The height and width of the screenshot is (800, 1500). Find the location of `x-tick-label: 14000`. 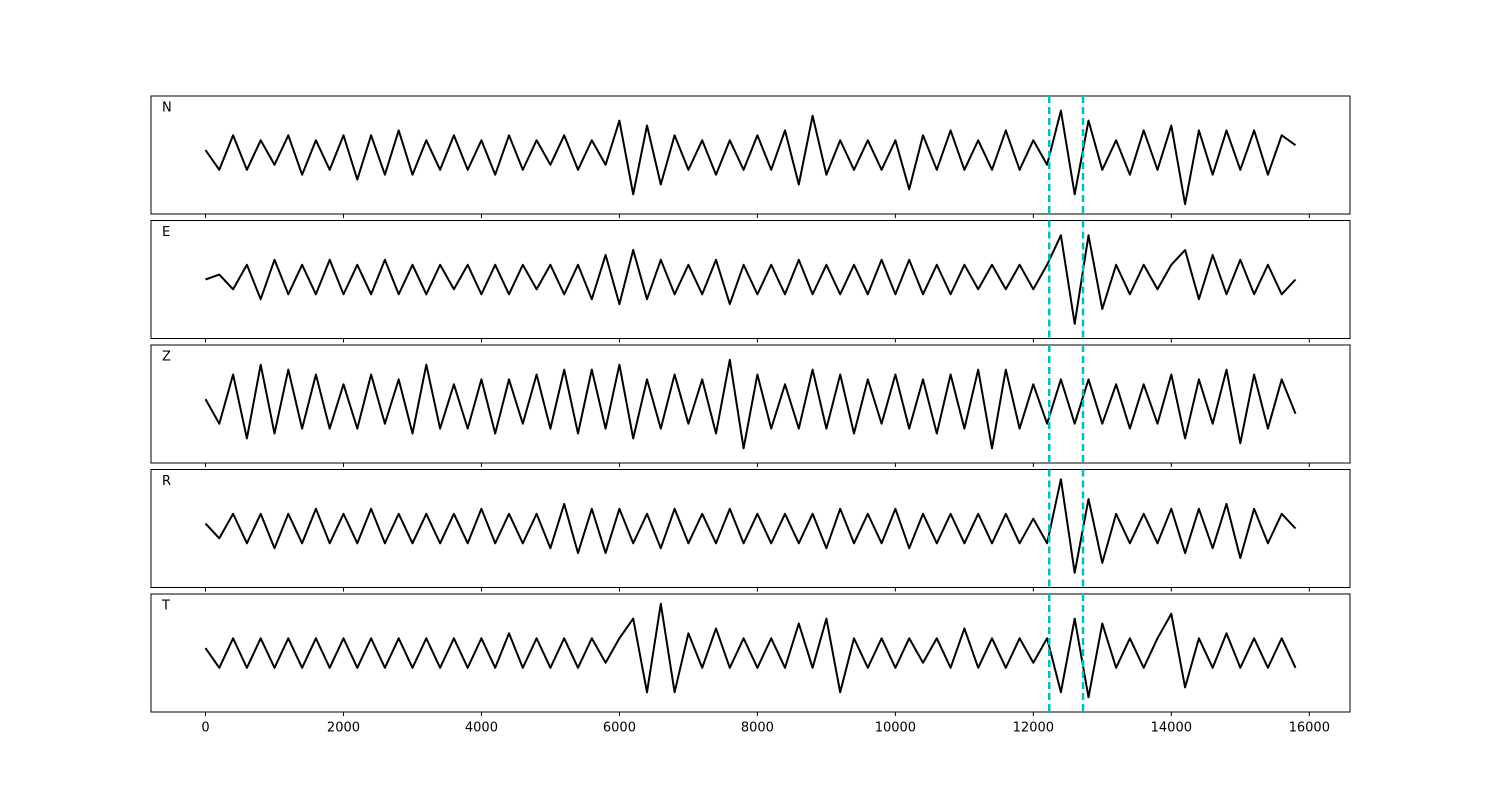

x-tick-label: 14000 is located at coordinates (1171, 728).